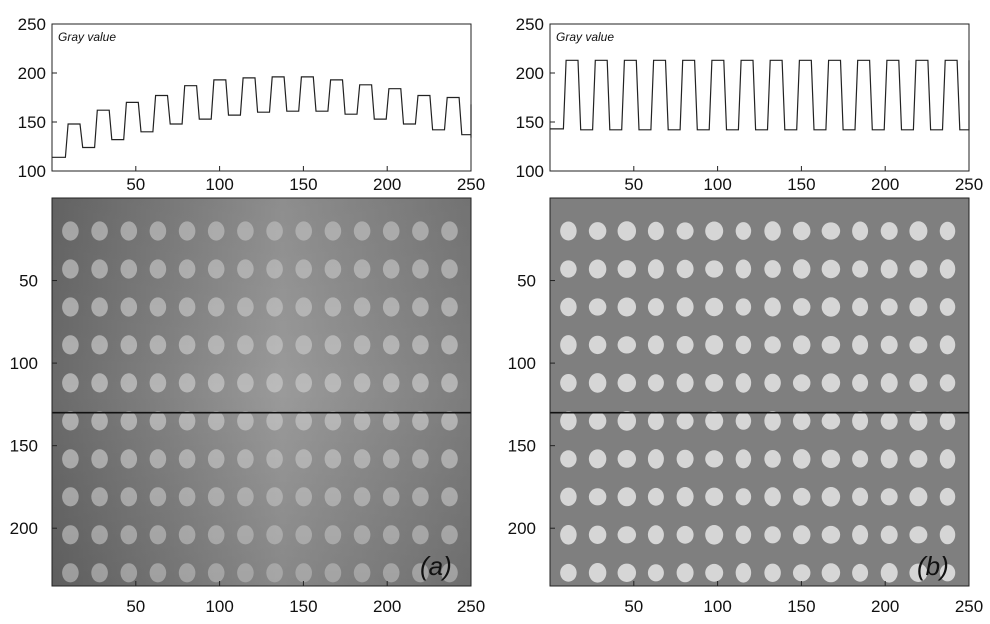  I want to click on profile-panel-a: Gray value 50 100 150 200 250 100 150 200 250, so click(252, 104).